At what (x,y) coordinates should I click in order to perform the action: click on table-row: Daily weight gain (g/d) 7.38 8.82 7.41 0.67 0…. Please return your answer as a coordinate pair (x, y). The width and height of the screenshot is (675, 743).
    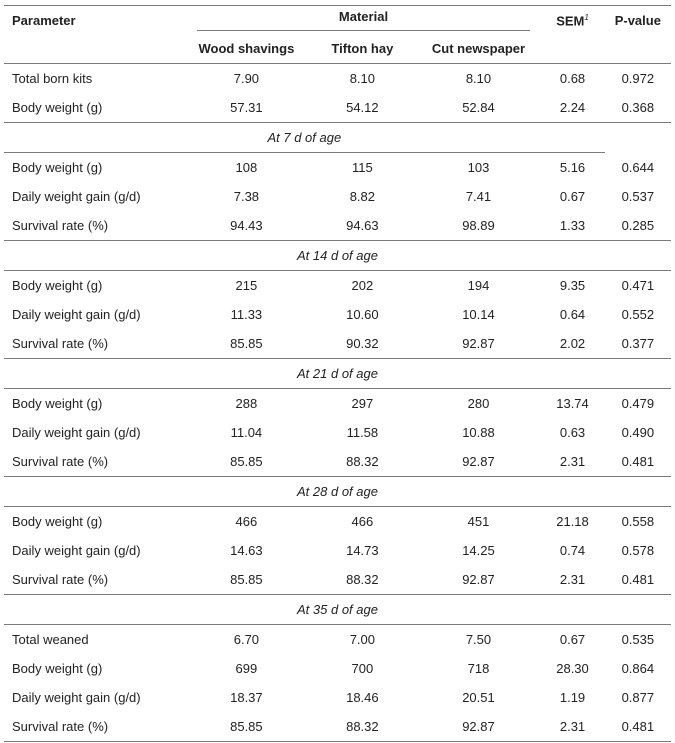
    Looking at the image, I should click on (337, 196).